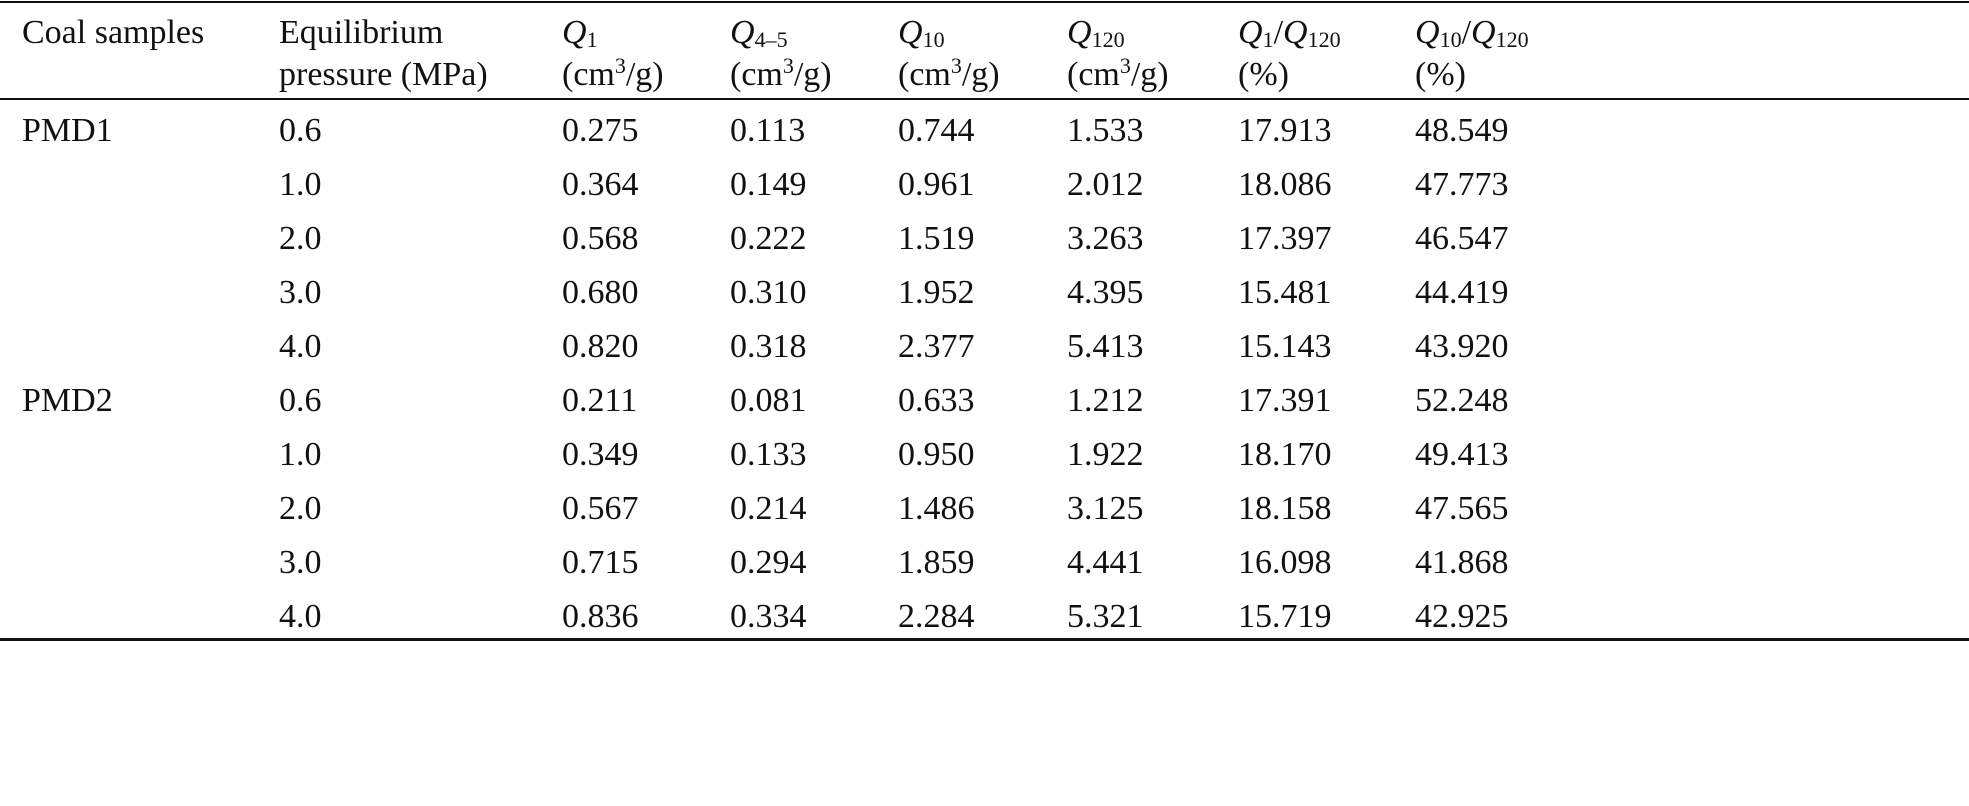 The height and width of the screenshot is (806, 1969). I want to click on table-cell: 16.098, so click(1285, 562).